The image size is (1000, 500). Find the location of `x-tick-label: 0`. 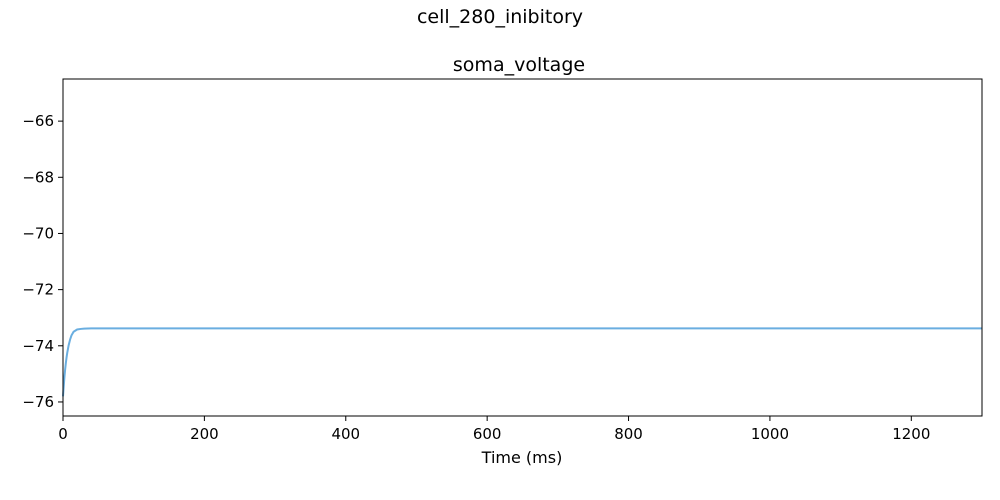

x-tick-label: 0 is located at coordinates (63, 434).